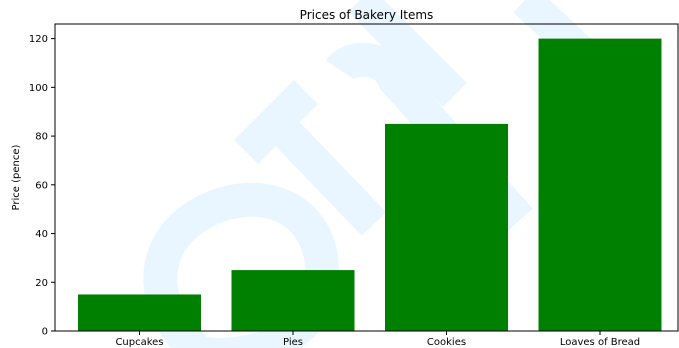 Image resolution: width=679 pixels, height=348 pixels. Describe the element at coordinates (446, 227) in the screenshot. I see `bar-cookies` at that location.